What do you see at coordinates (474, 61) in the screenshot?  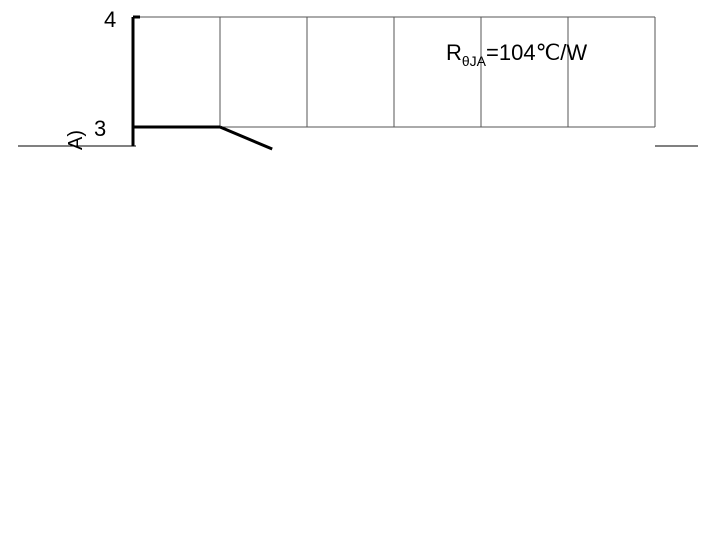 I see `annotation-subscript: θJA` at bounding box center [474, 61].